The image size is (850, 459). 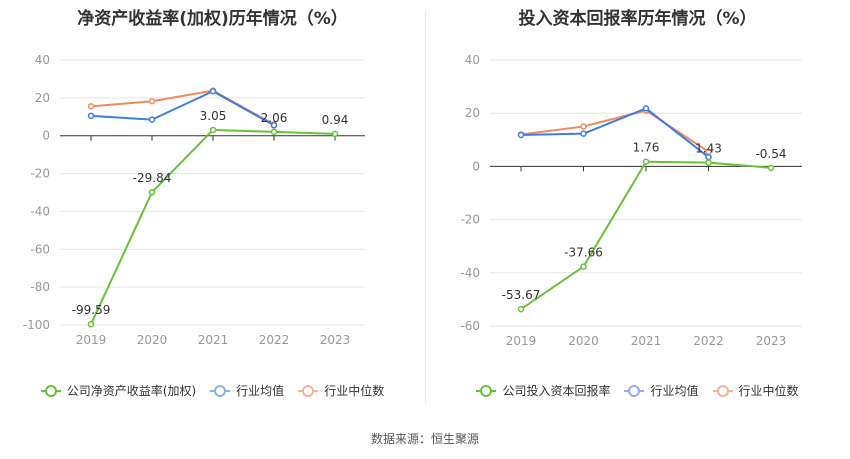 I want to click on data-label: 3.05, so click(x=213, y=116).